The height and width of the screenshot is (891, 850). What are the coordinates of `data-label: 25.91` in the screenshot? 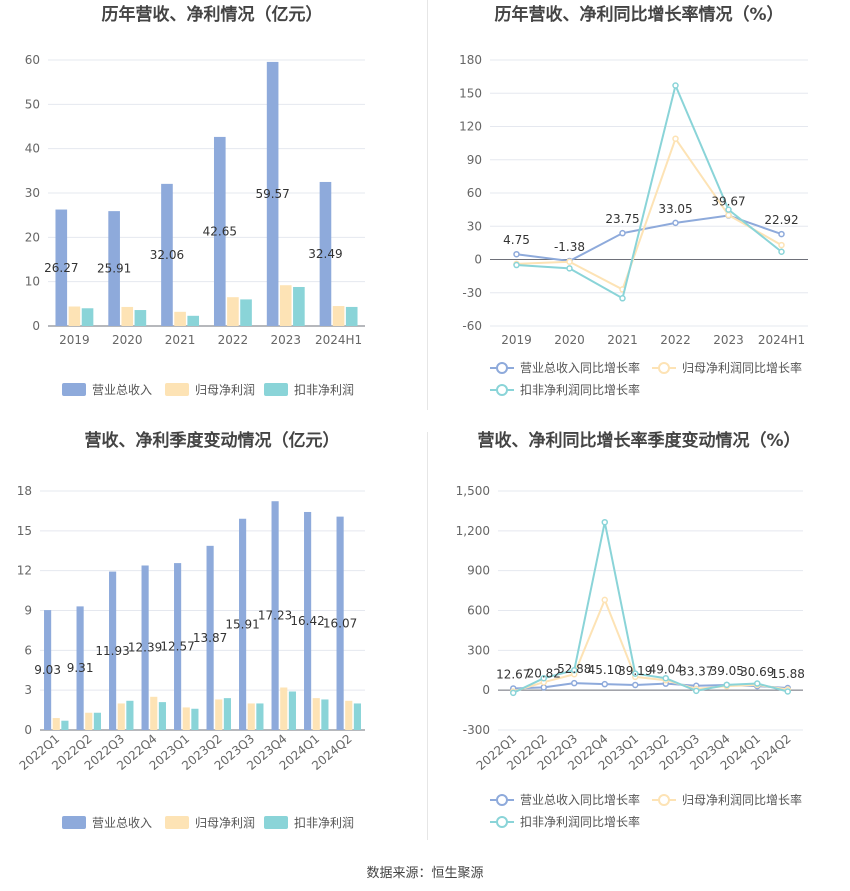 It's located at (114, 269).